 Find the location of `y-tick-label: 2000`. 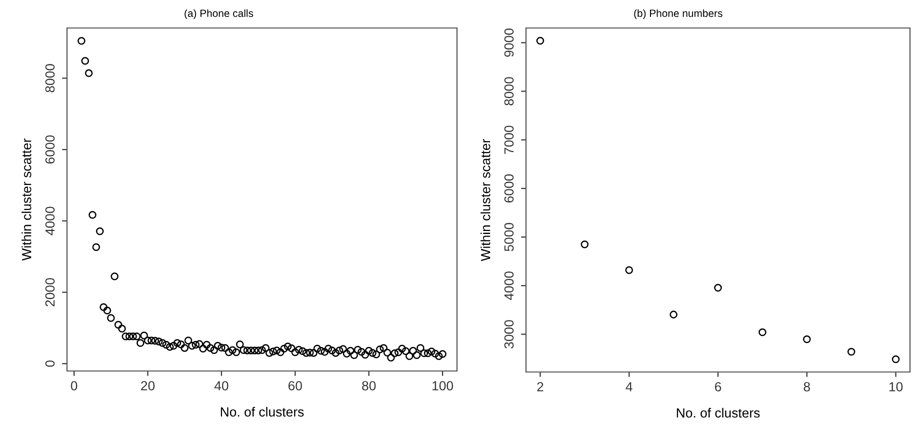

y-tick-label: 2000 is located at coordinates (50, 292).